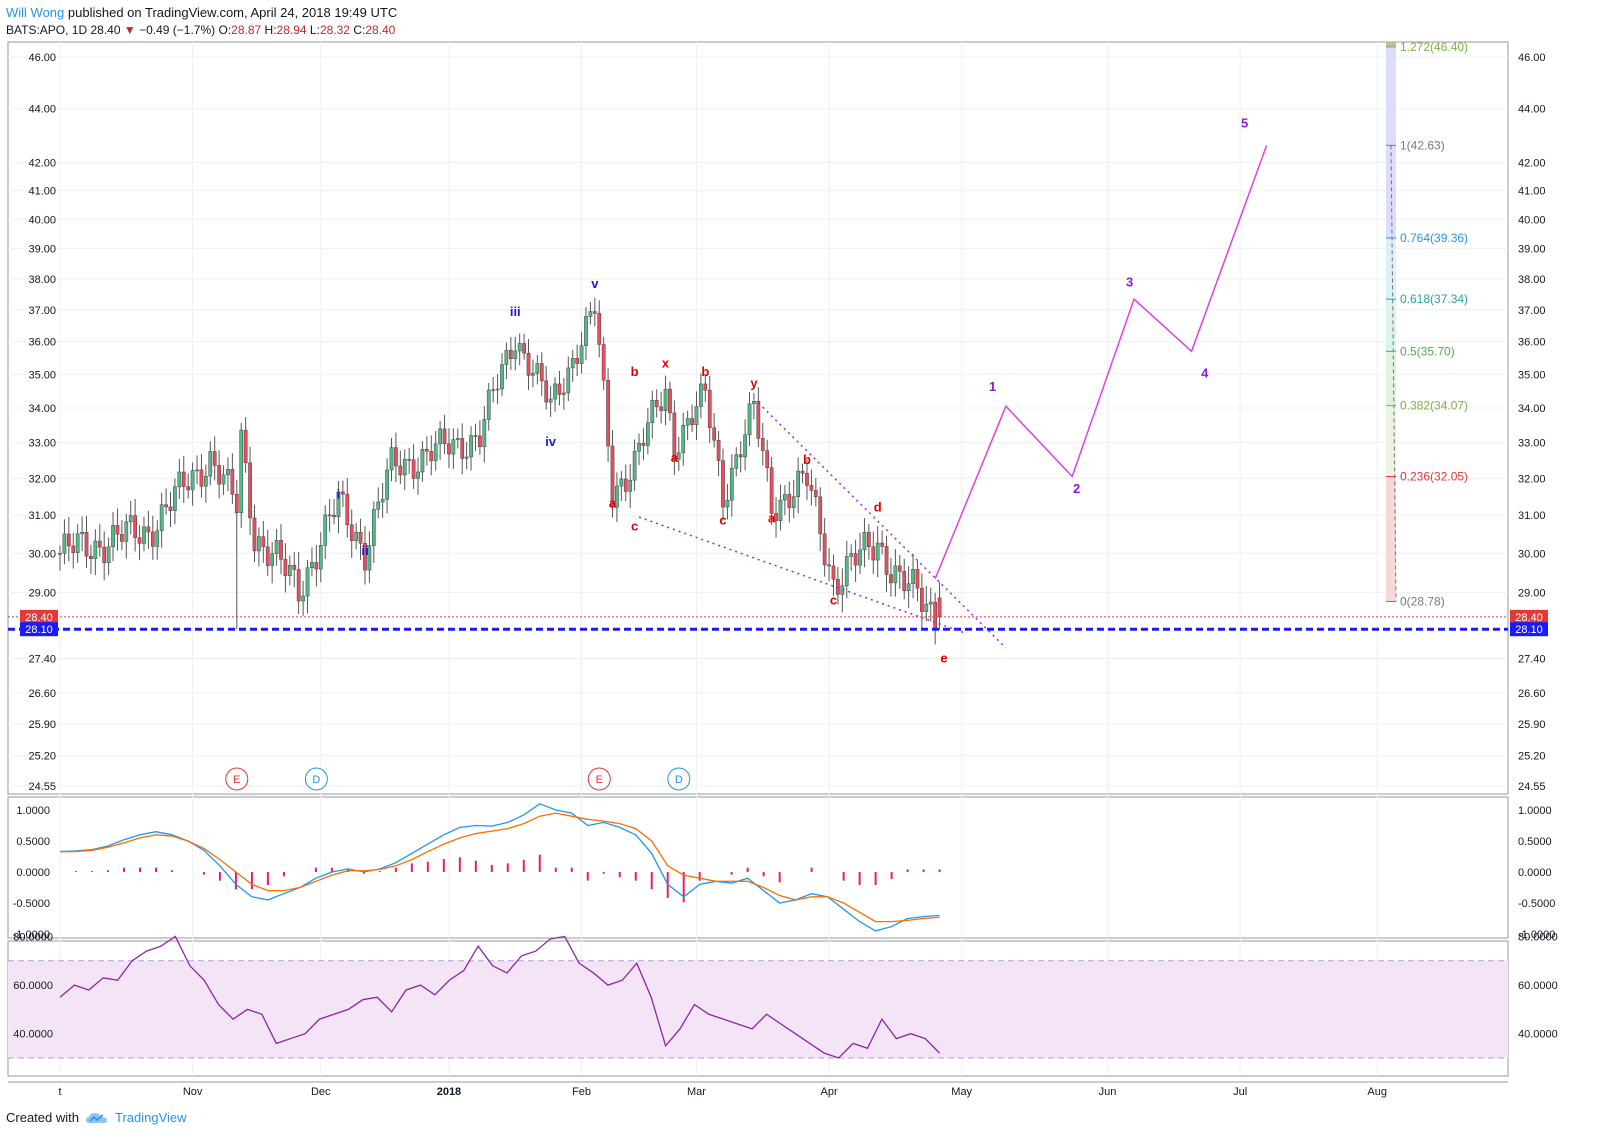 This screenshot has width=1608, height=1136. I want to click on y-tick-label-left: 25.20, so click(42, 757).